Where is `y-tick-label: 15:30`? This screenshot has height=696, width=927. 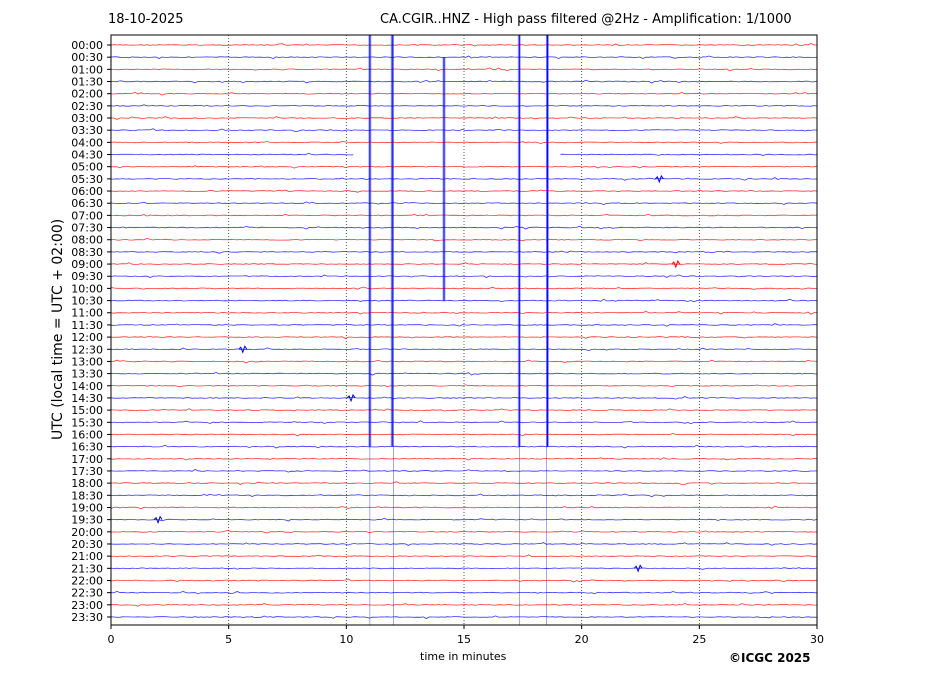 y-tick-label: 15:30 is located at coordinates (87, 422).